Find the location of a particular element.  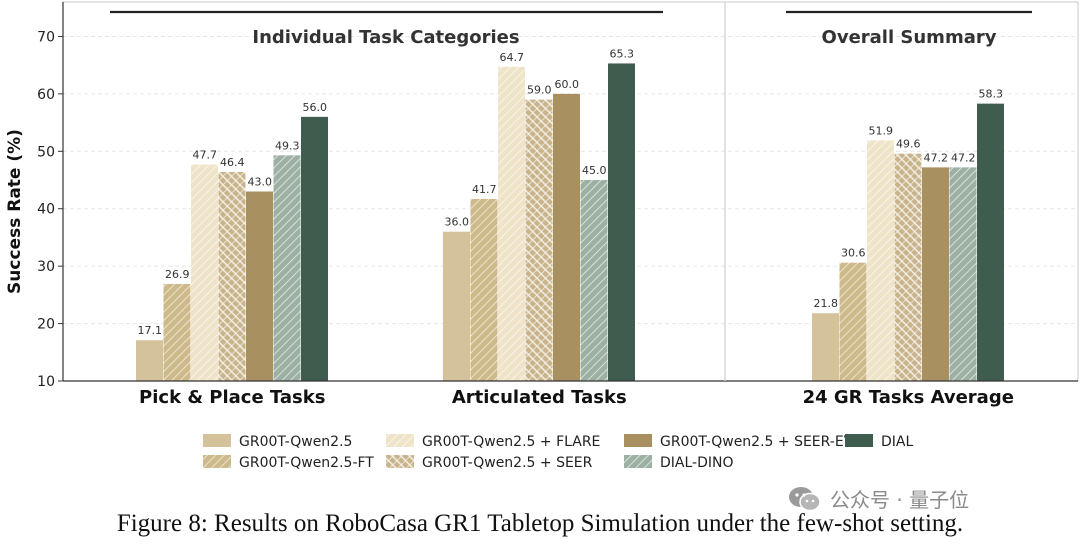

legend-label: GR00T-Qwen2.5 is located at coordinates (295, 442).